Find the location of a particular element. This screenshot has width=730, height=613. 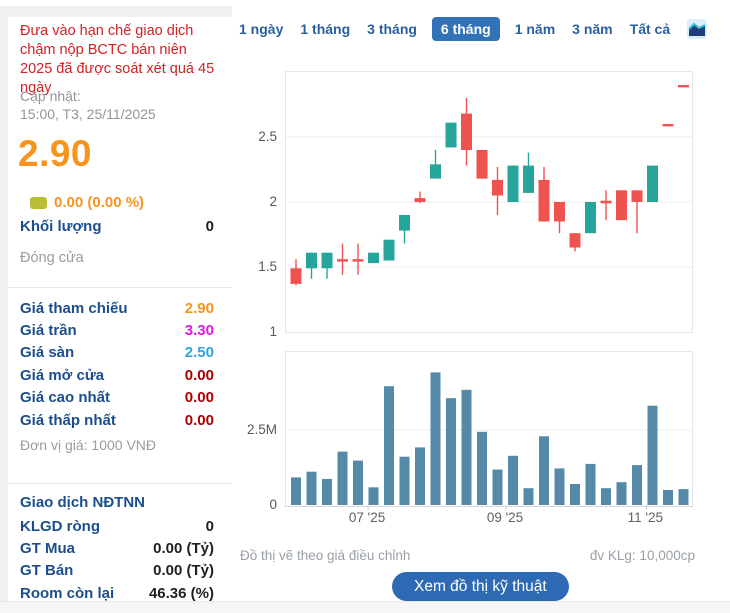

row-value: 3.30 is located at coordinates (199, 331).